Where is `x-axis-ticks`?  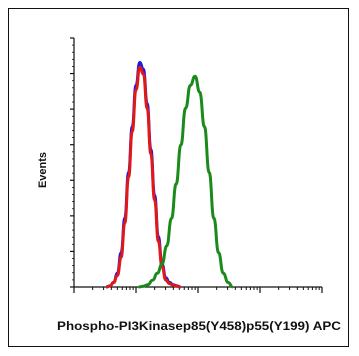 x-axis-ticks is located at coordinates (198, 290).